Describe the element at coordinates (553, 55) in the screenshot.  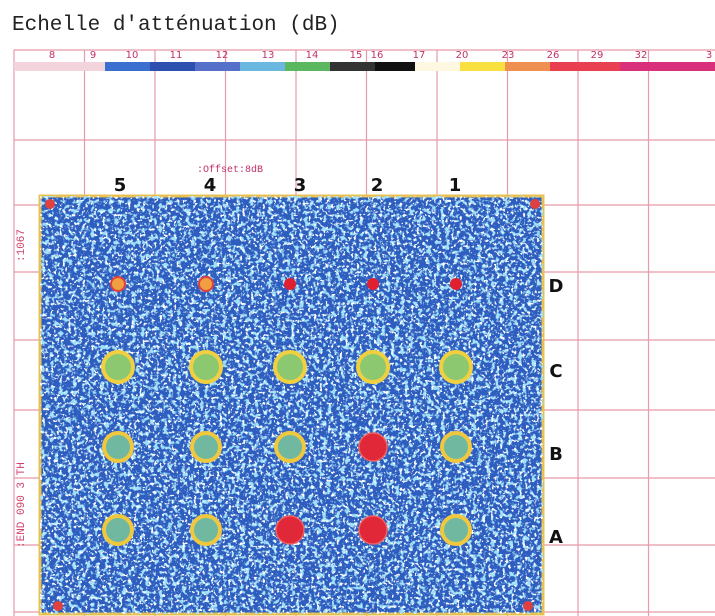
I see `scale-label: 26` at that location.